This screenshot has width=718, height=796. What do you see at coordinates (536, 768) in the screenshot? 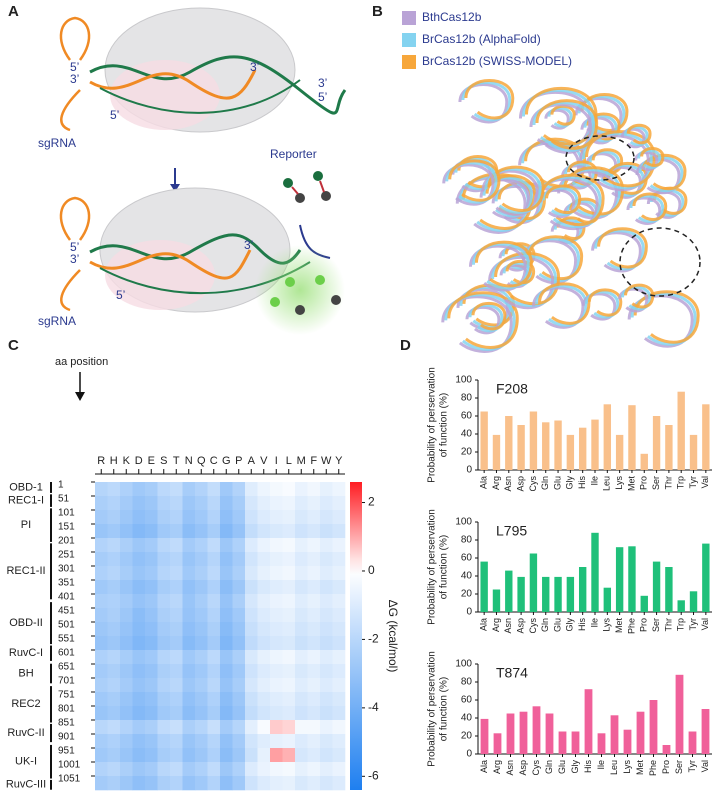
I see `x-tick-label: Cys` at bounding box center [536, 768].